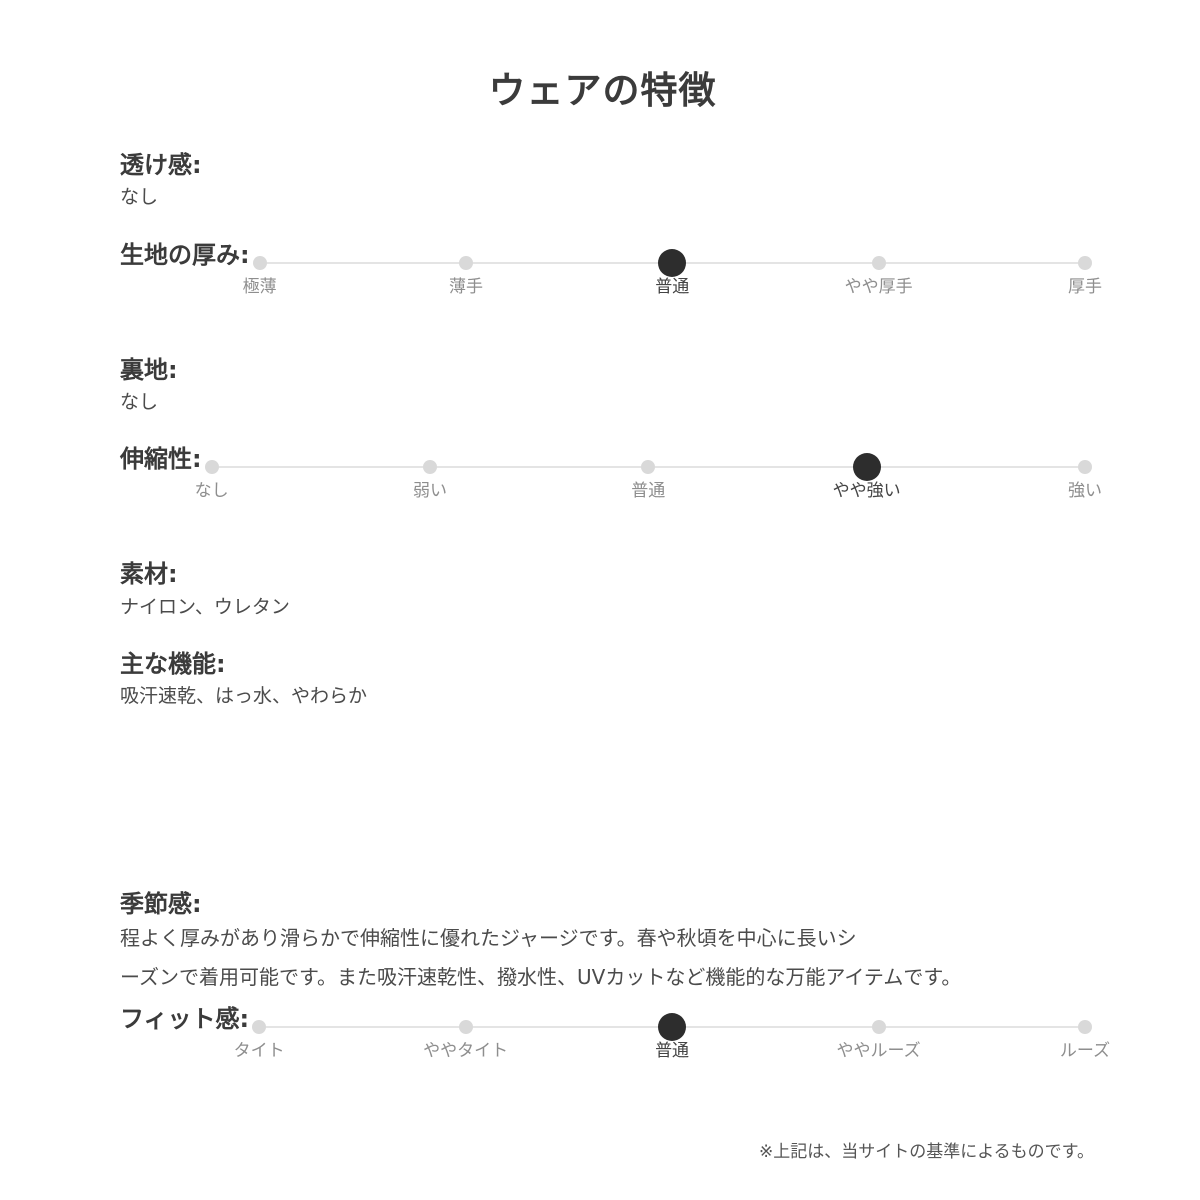 The image size is (1200, 1200). Describe the element at coordinates (161, 903) in the screenshot. I see `season-label: 季節感:` at that location.